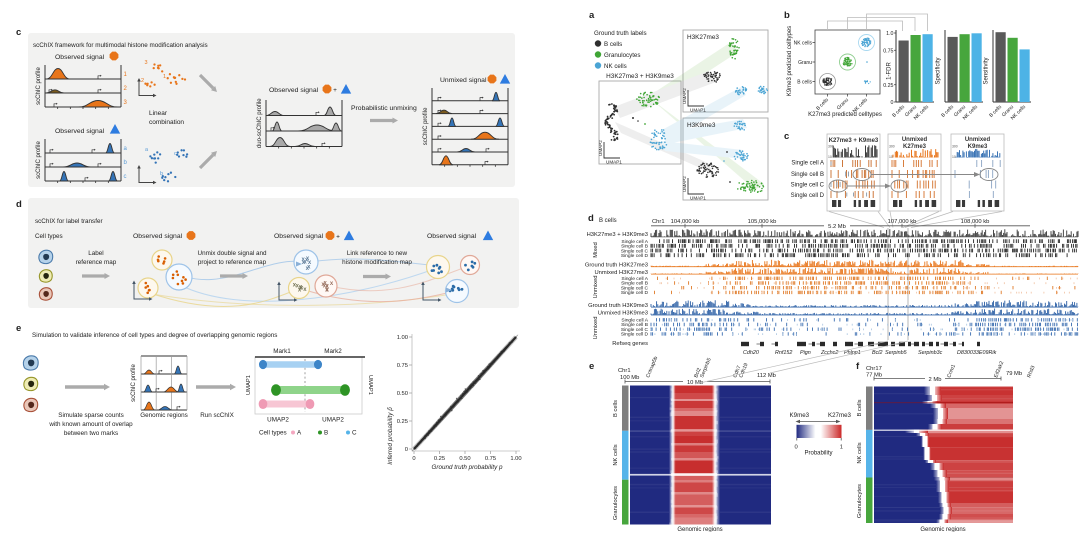  I want to click on svg-text: Specificity, so click(939, 70).